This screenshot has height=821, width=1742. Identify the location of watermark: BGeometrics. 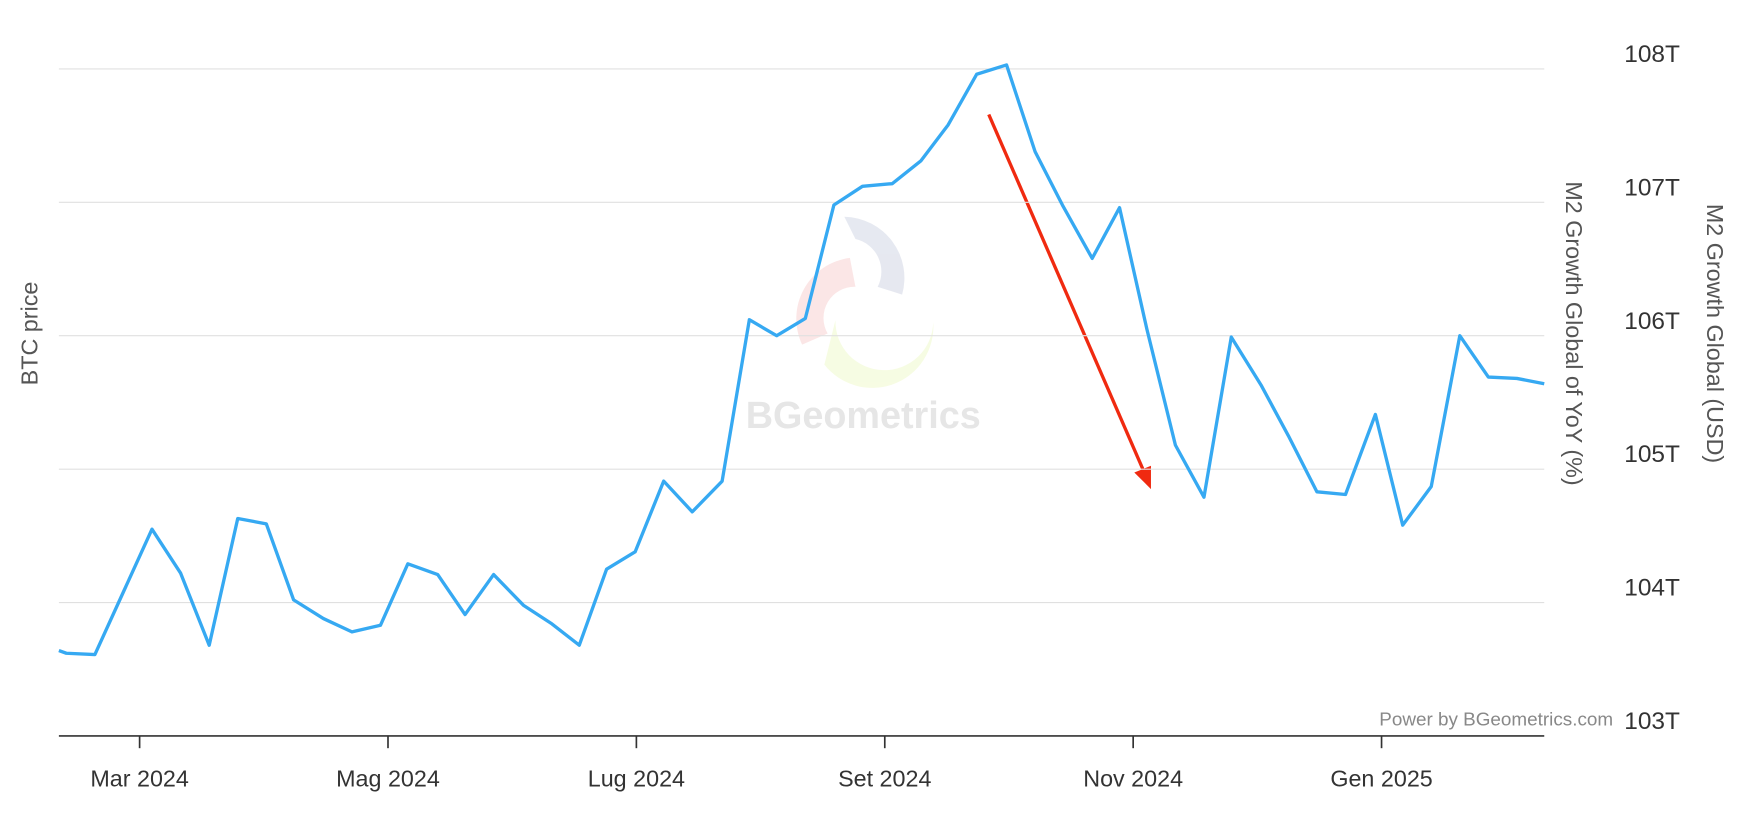
(863, 416).